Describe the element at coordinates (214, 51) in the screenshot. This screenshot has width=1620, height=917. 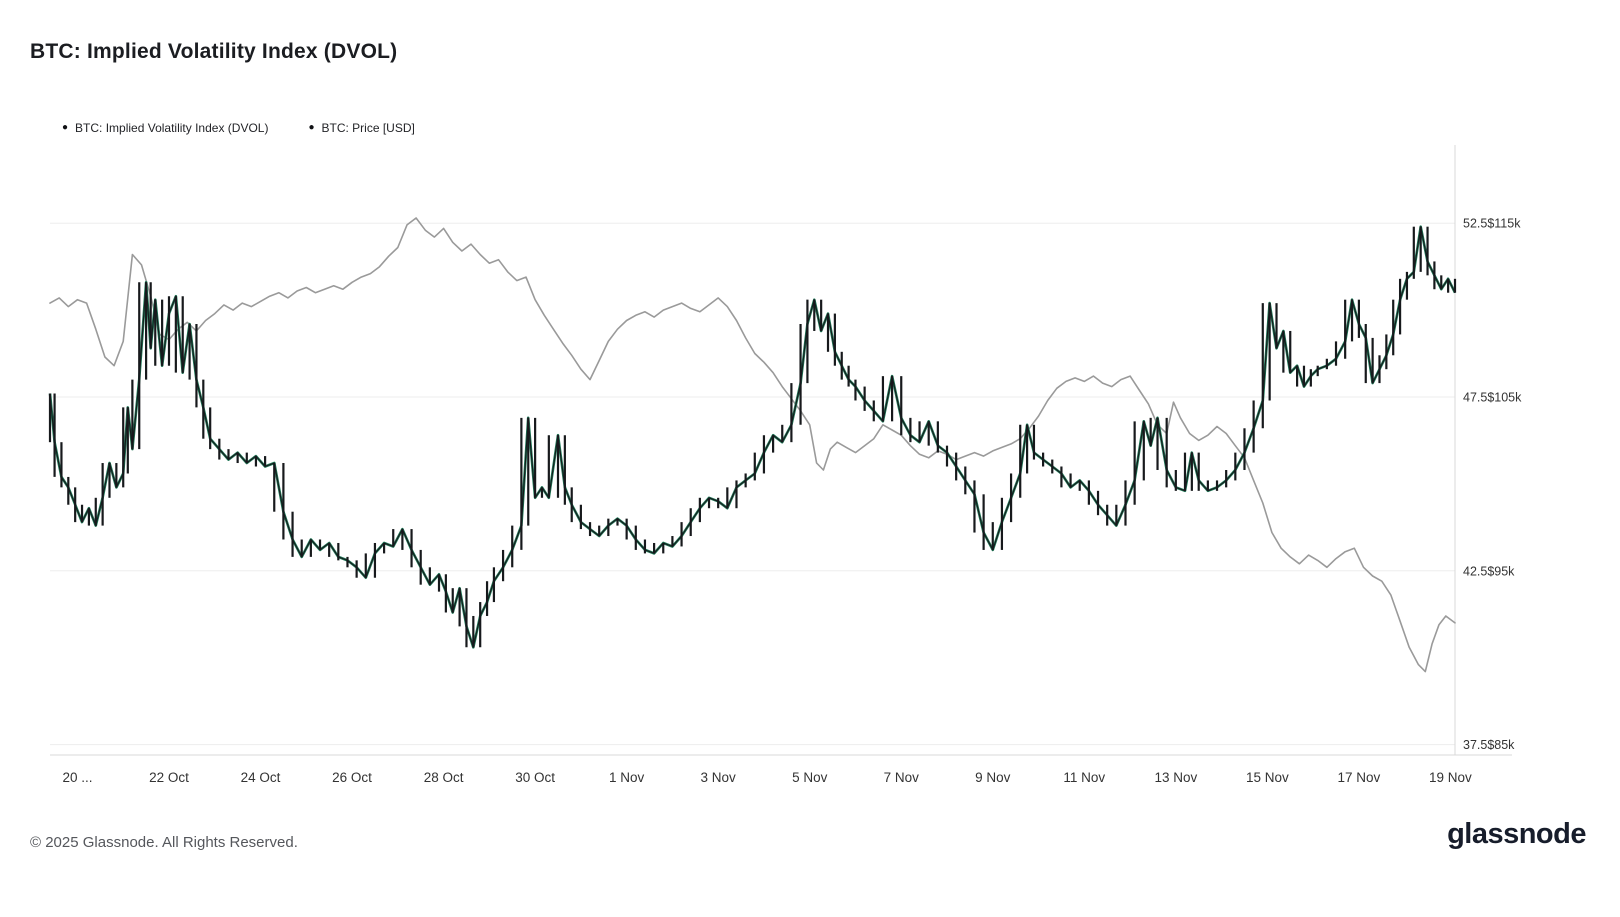
I see `page-title: BTC: Implied Volatility Index (DVOL)` at that location.